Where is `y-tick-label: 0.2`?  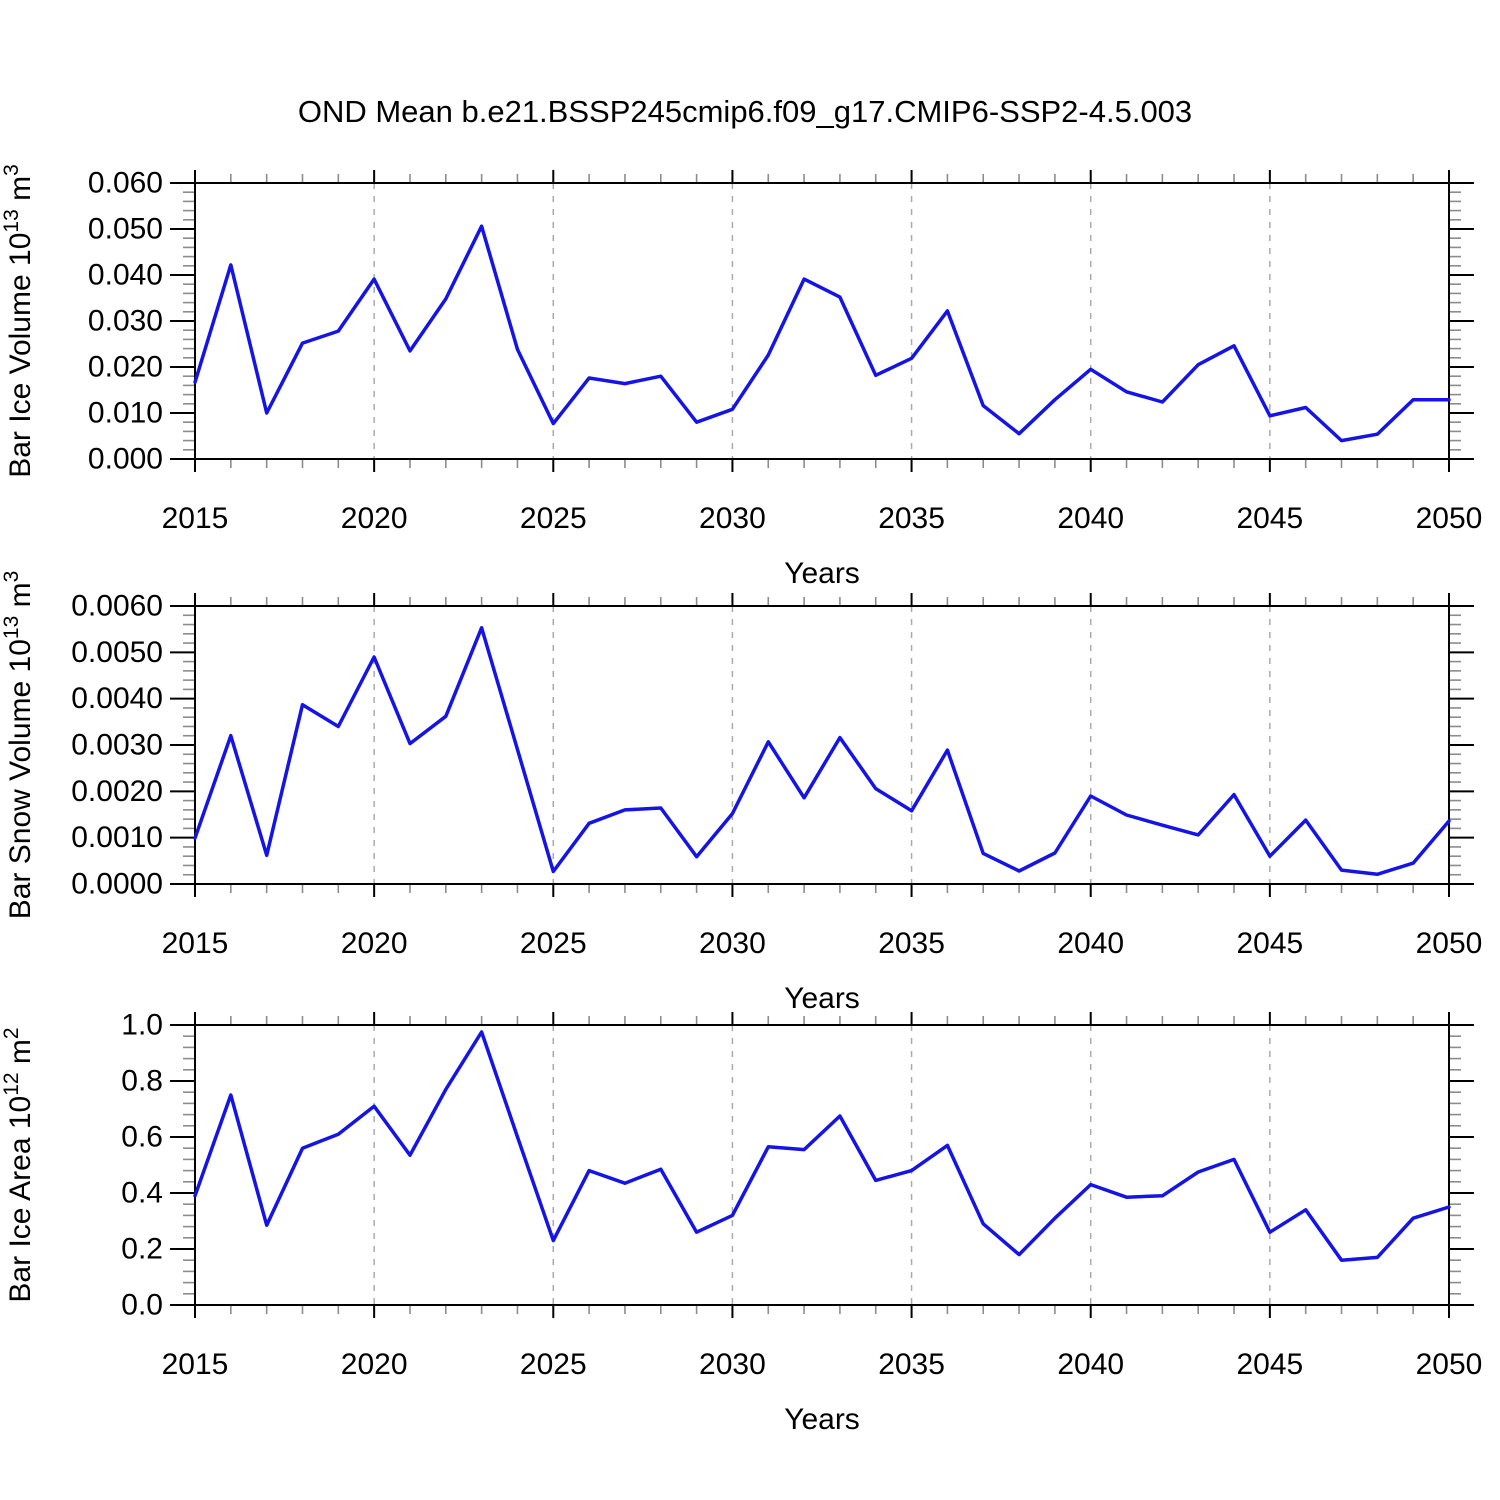
y-tick-label: 0.2 is located at coordinates (142, 1249).